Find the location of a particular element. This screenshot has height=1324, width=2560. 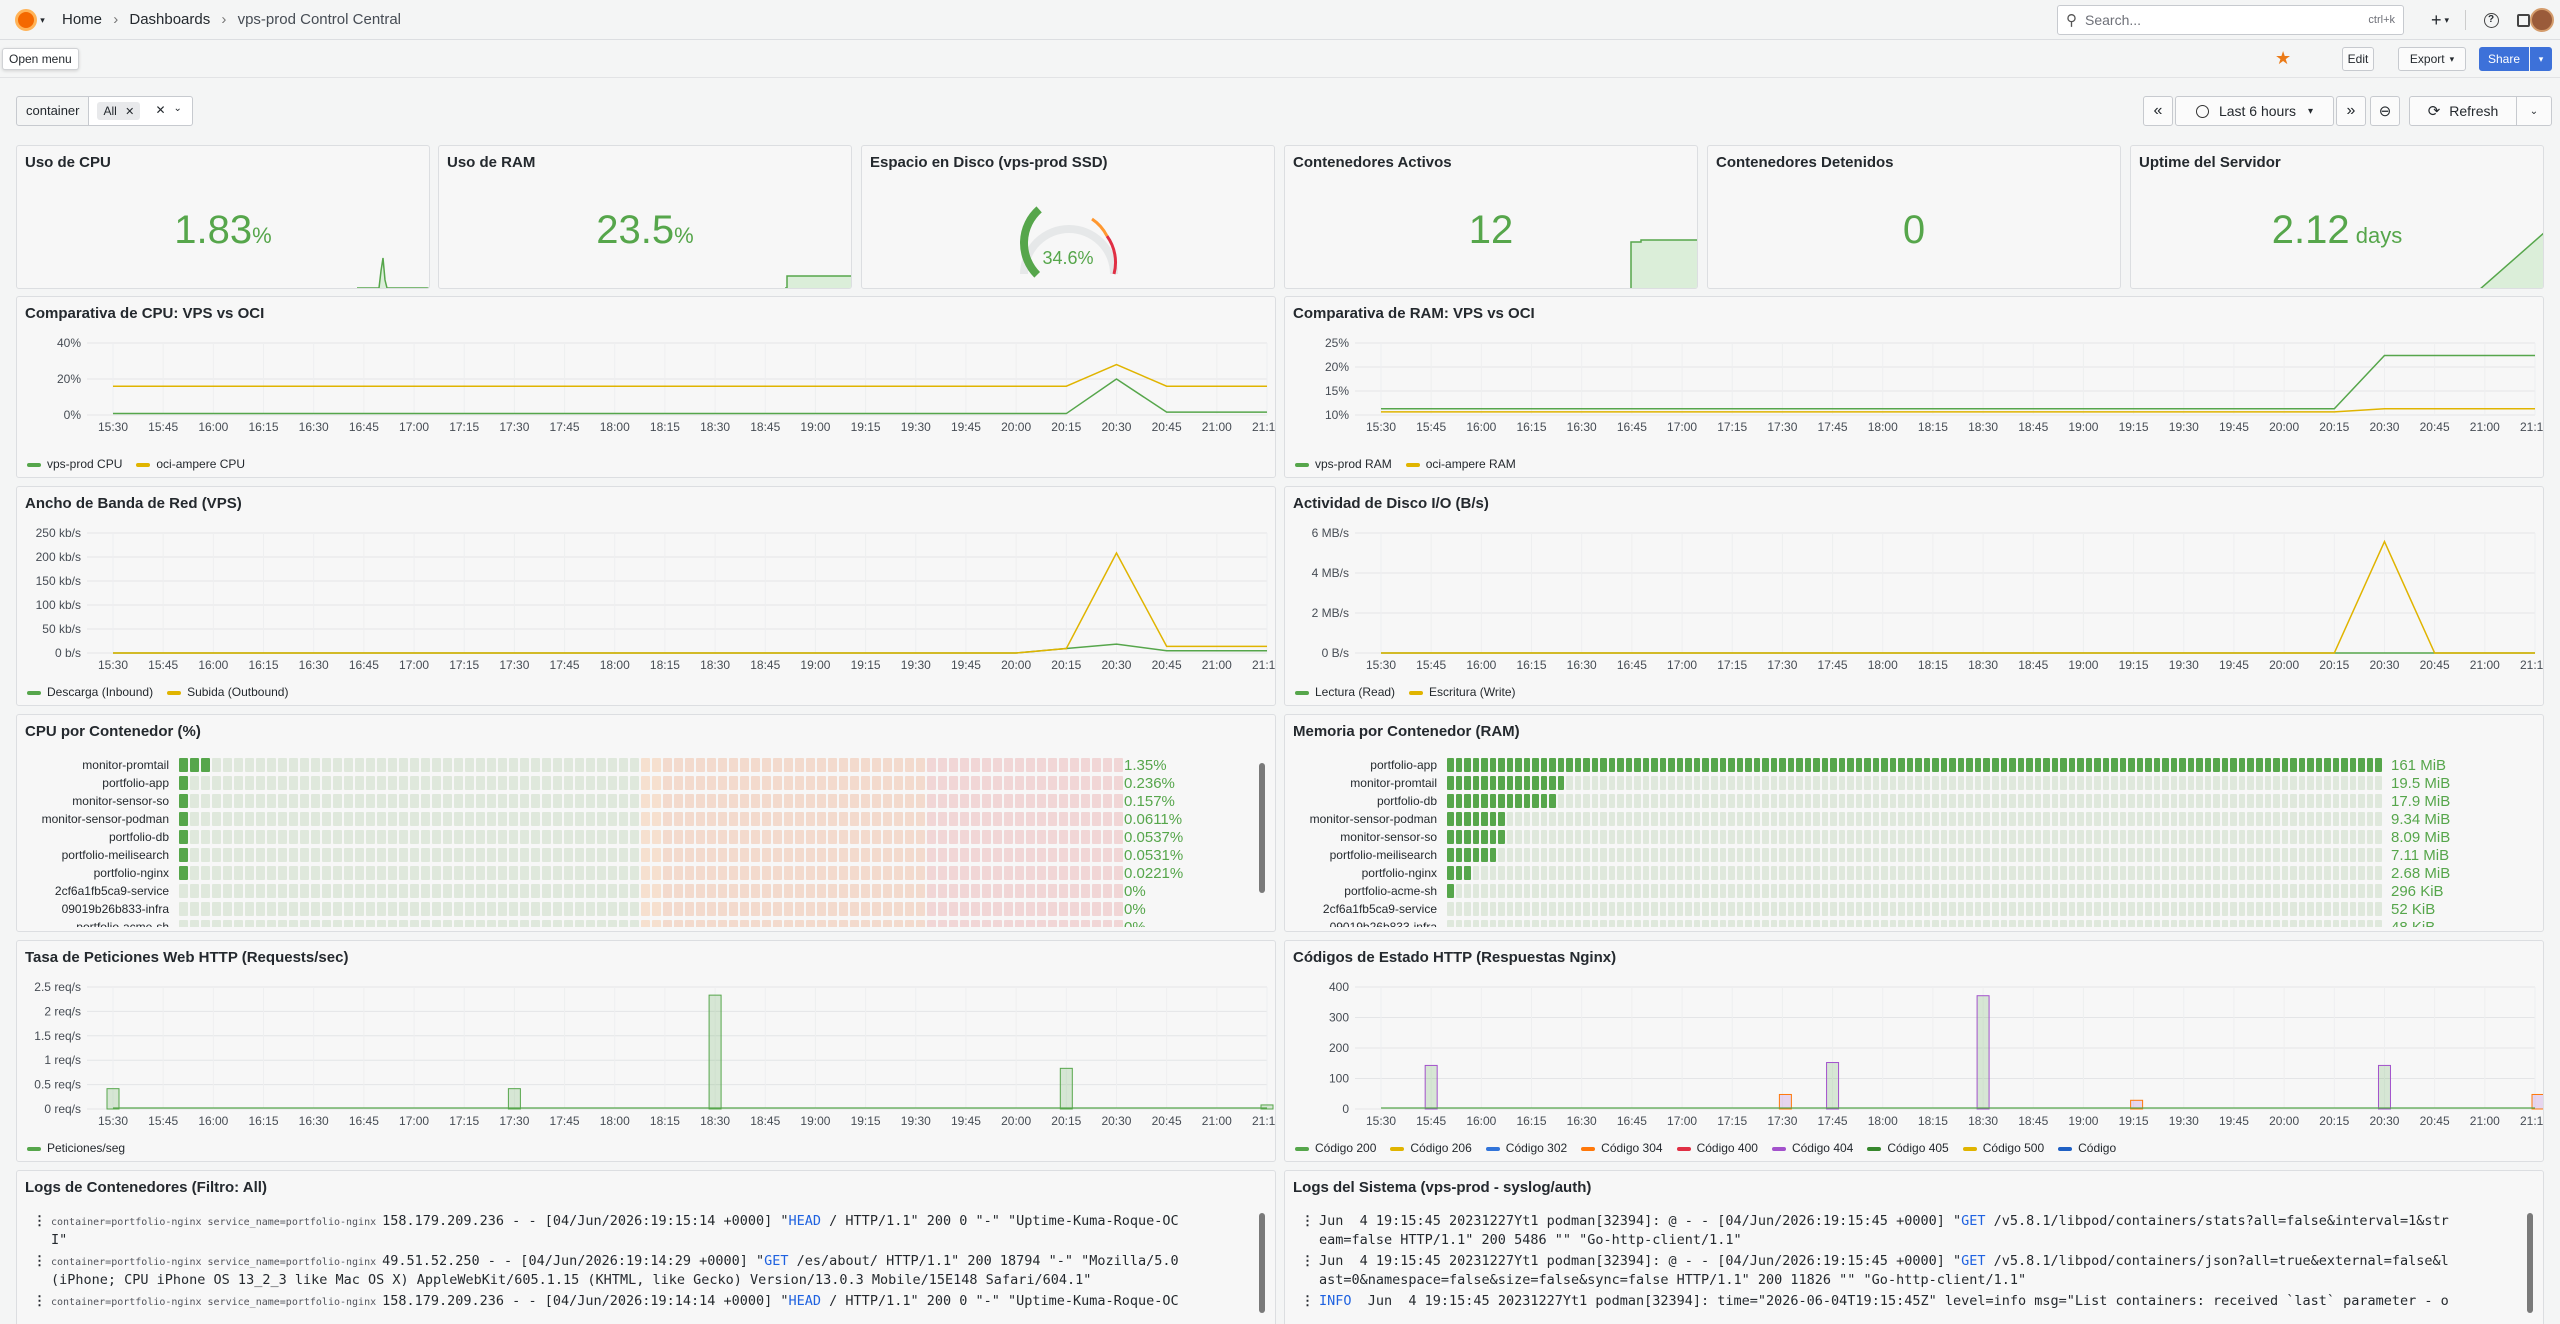

search-icon: ⚲ is located at coordinates (2071, 20).